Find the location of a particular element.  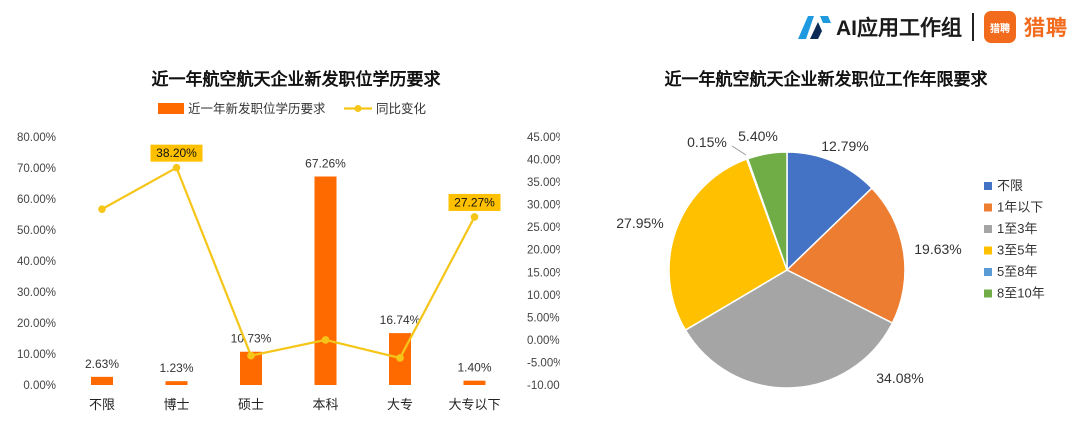

pie-value-label: 0.15% is located at coordinates (707, 142).